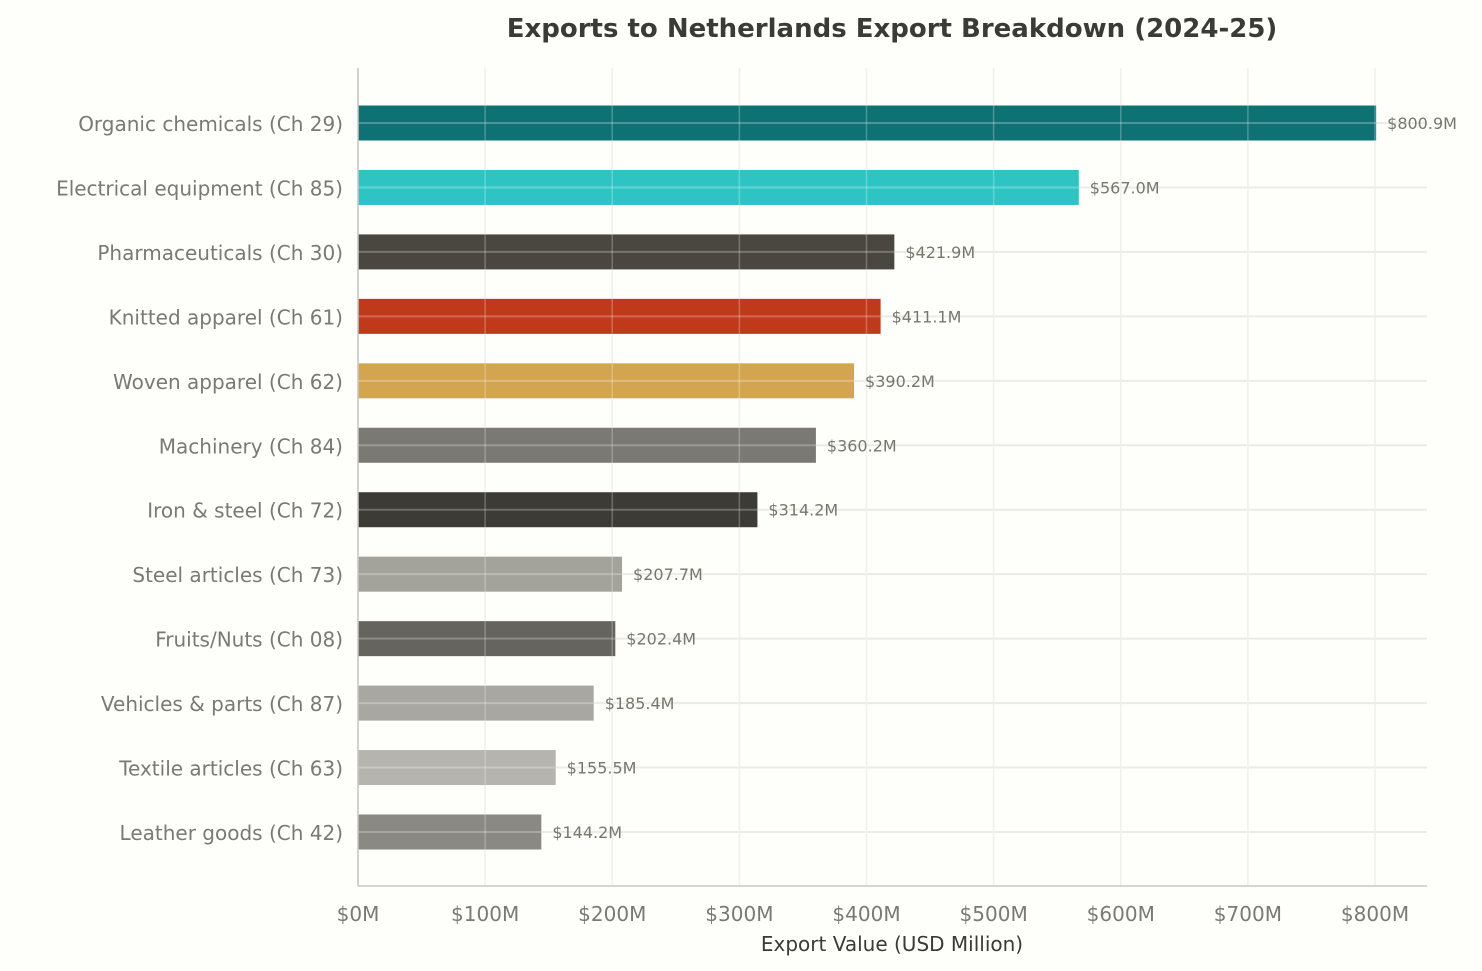  Describe the element at coordinates (245, 511) in the screenshot. I see `y-tick-label: Iron & steel (Ch 72)` at that location.